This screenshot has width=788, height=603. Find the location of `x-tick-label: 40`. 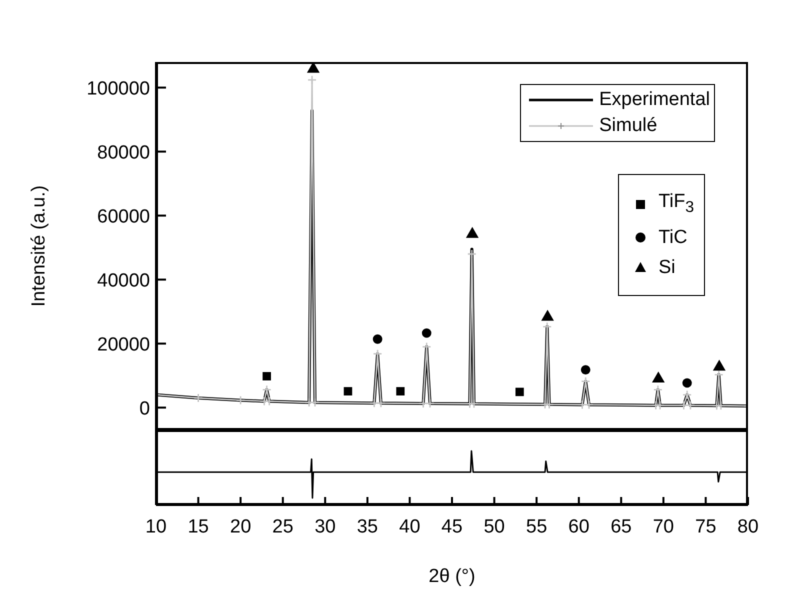

x-tick-label: 40 is located at coordinates (409, 527).